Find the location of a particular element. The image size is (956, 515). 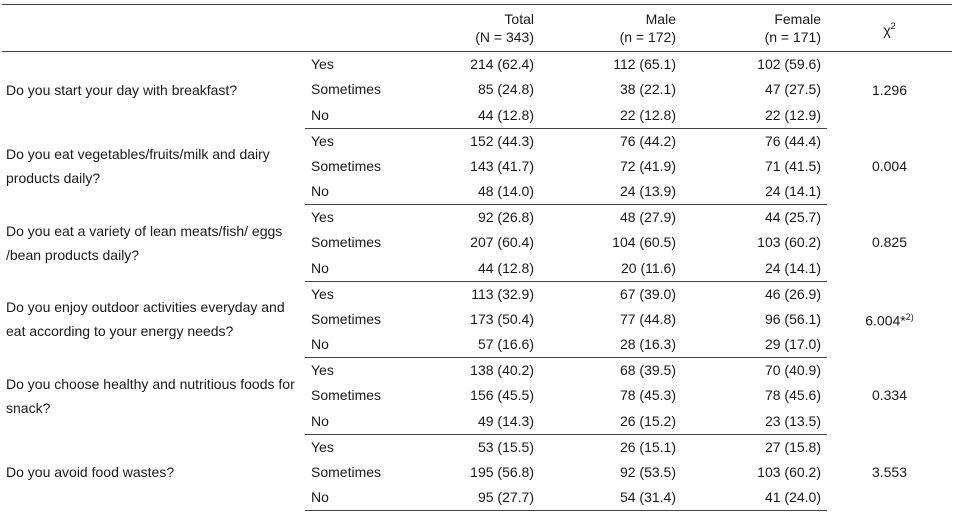

total-value: 214 (62.4) is located at coordinates (502, 64).